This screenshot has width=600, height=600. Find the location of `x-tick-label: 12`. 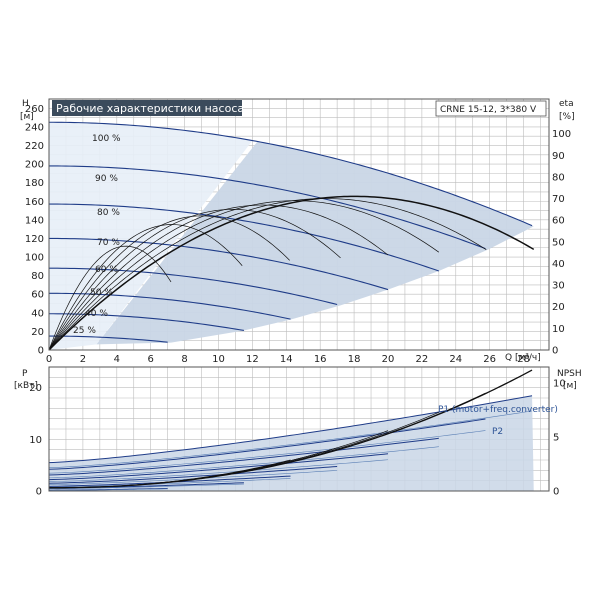

x-tick-label: 12 is located at coordinates (252, 359).